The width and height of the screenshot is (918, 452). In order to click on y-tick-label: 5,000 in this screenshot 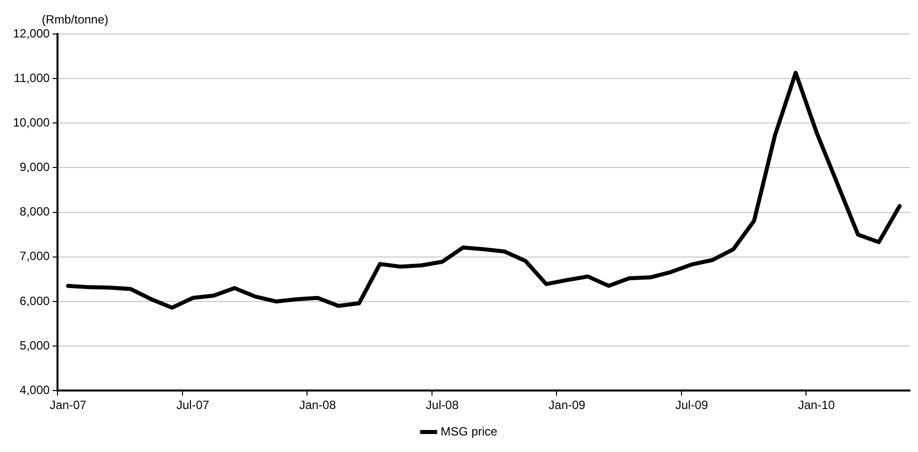, I will do `click(35, 345)`.